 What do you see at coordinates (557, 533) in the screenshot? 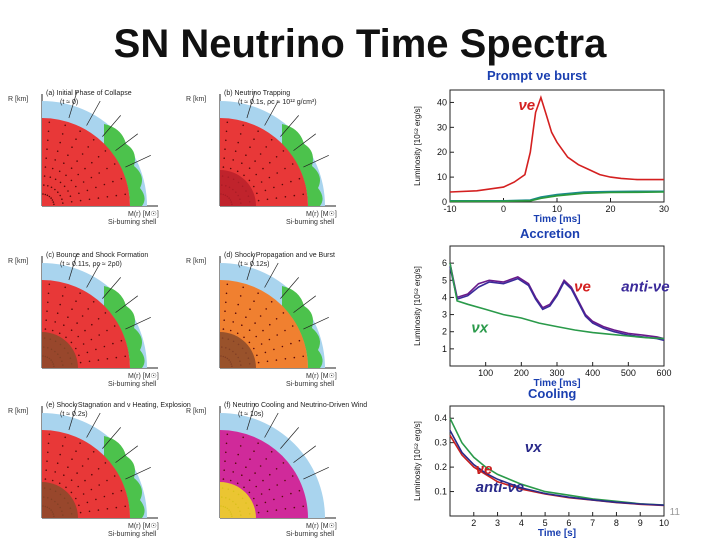
I see `x-axis-label: Time [s]` at bounding box center [557, 533].